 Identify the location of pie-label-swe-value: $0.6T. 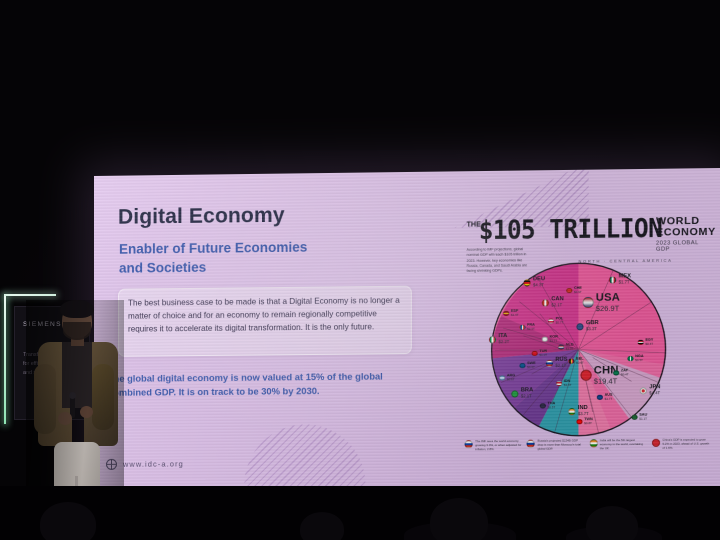
(531, 367).